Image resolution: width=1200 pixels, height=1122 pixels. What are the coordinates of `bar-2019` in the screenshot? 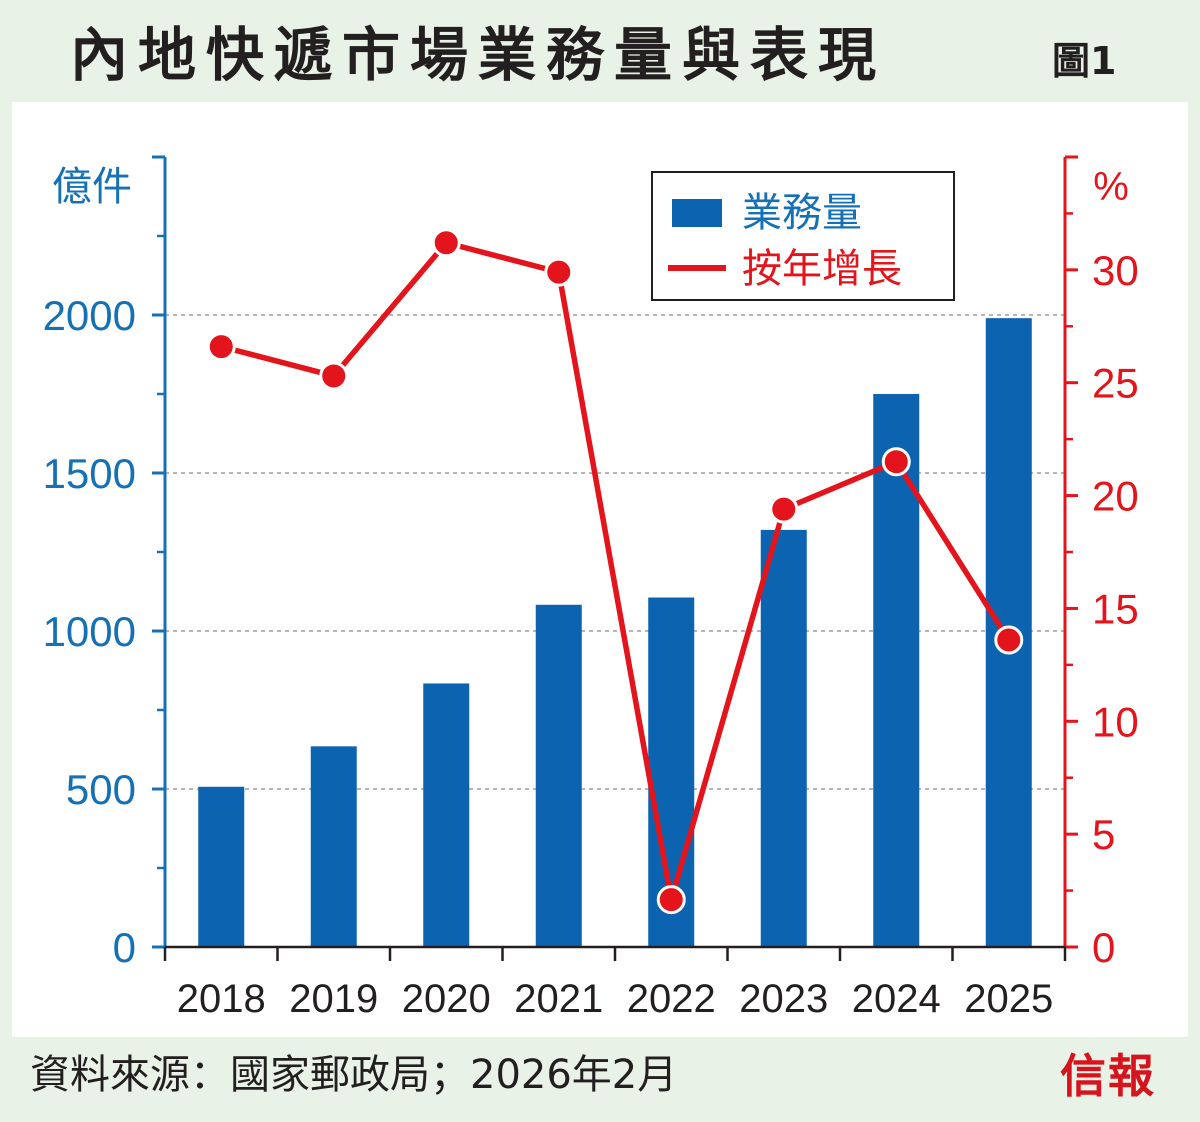 It's located at (333, 846).